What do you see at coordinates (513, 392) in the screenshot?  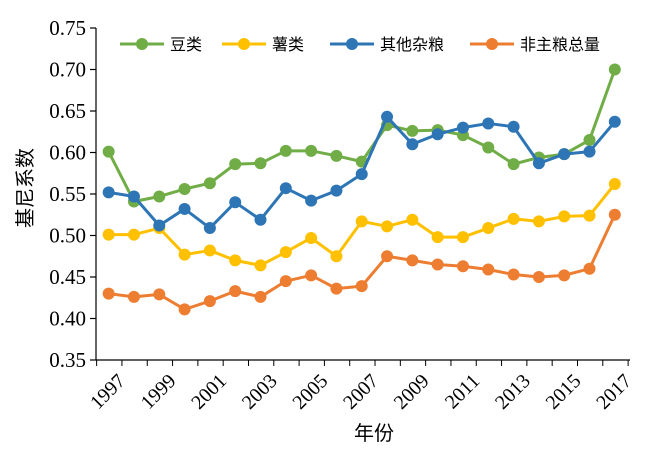 I see `x-tick-label: 2013` at bounding box center [513, 392].